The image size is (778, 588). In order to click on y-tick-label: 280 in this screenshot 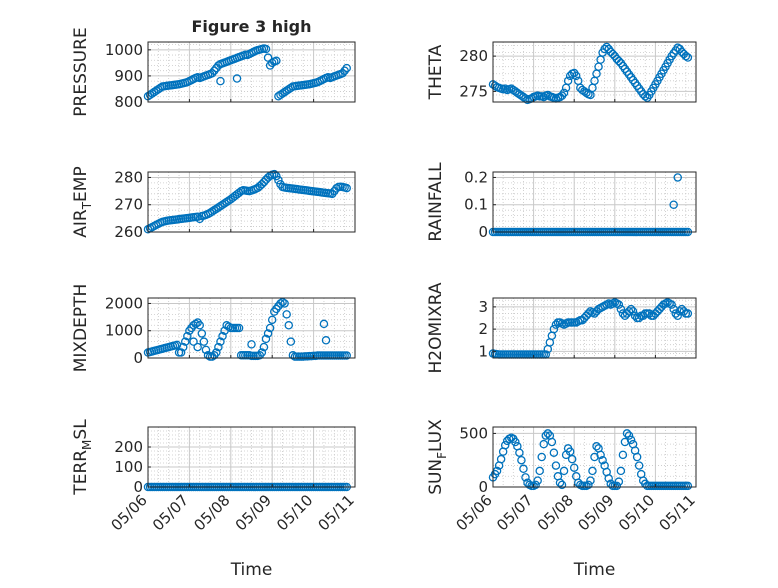, I will do `click(473, 56)`.